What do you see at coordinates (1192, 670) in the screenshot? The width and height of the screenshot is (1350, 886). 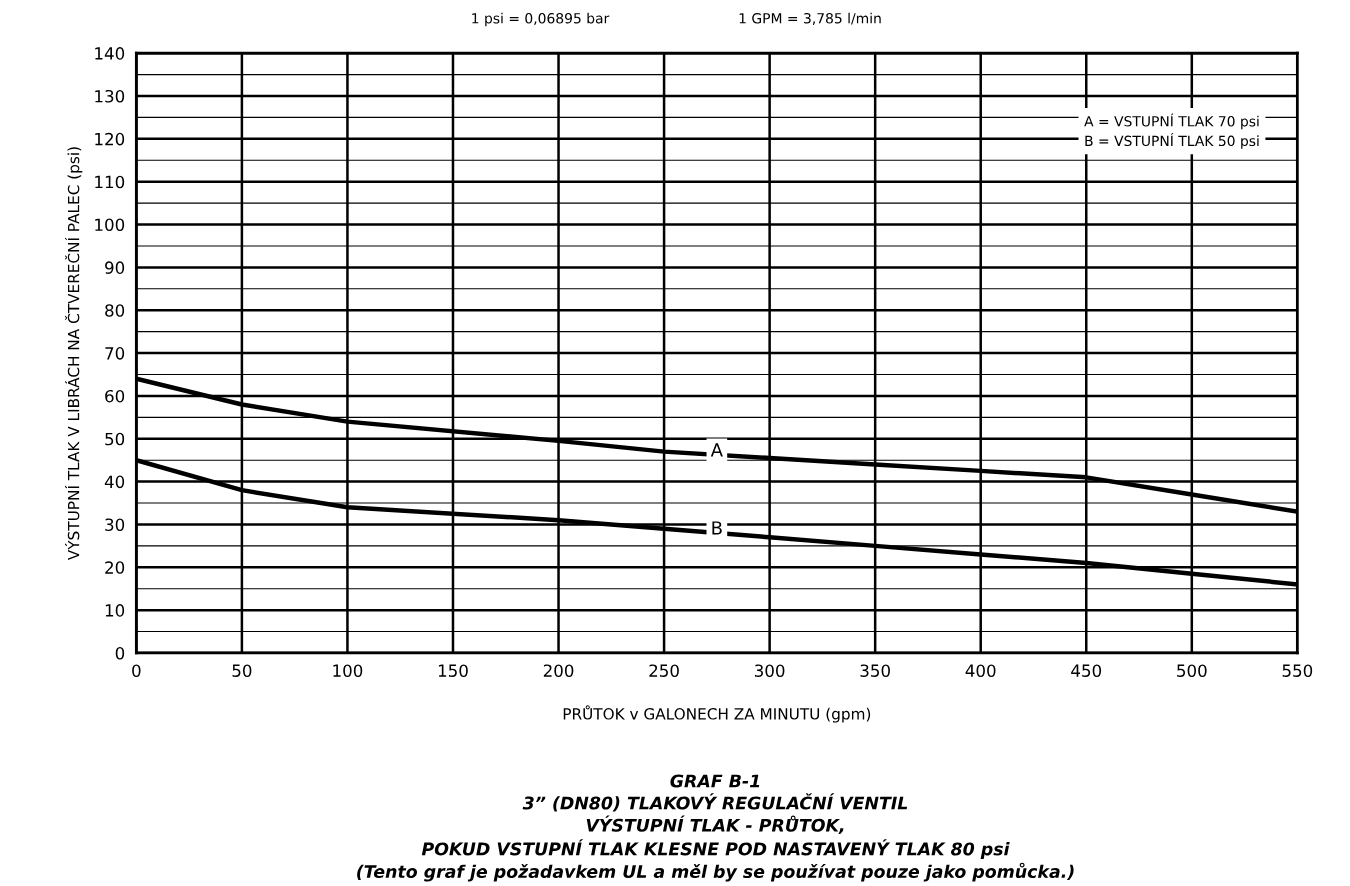 I see `x-tick-label: 500` at bounding box center [1192, 670].